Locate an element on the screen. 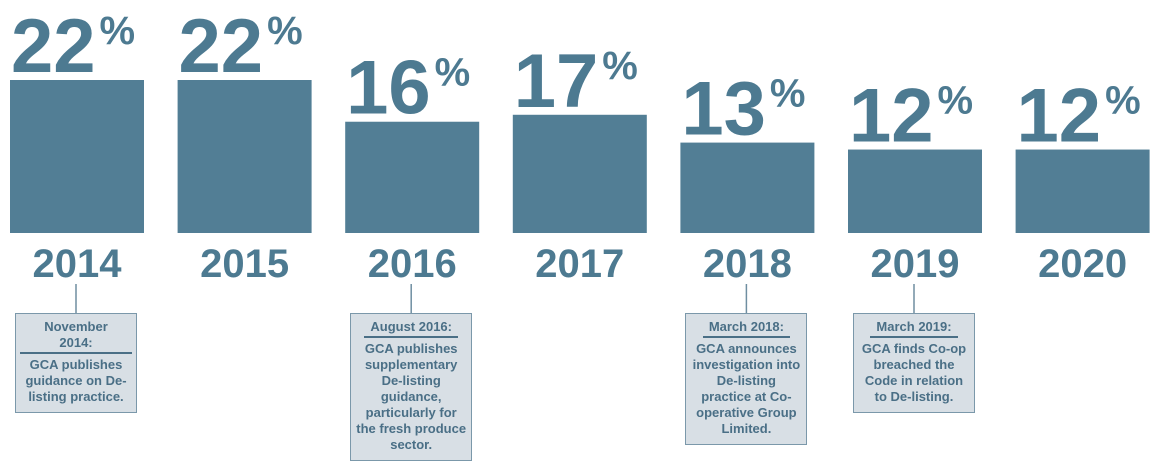 This screenshot has height=473, width=1153. year-label: 2016 is located at coordinates (412, 264).